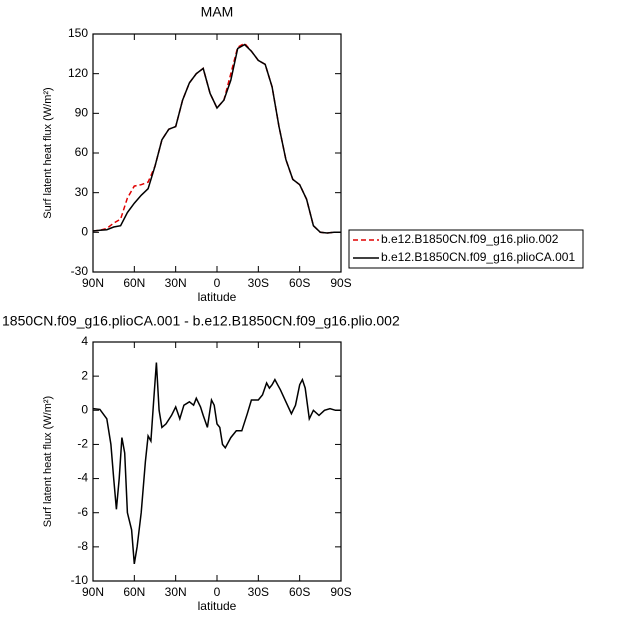  What do you see at coordinates (84, 341) in the screenshot?
I see `y-tick-label: 4` at bounding box center [84, 341].